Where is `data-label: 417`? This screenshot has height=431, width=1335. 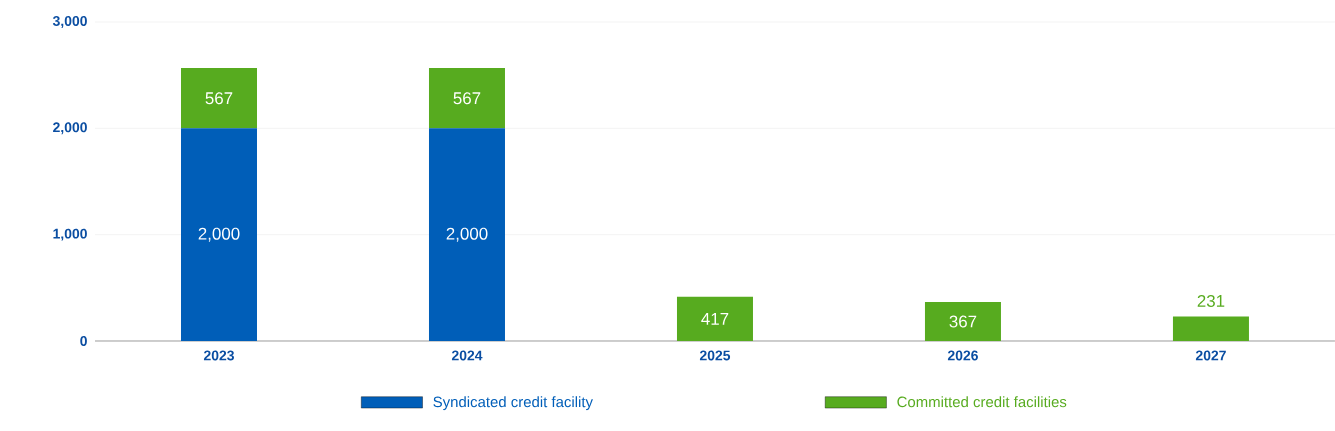 data-label: 417 is located at coordinates (715, 319).